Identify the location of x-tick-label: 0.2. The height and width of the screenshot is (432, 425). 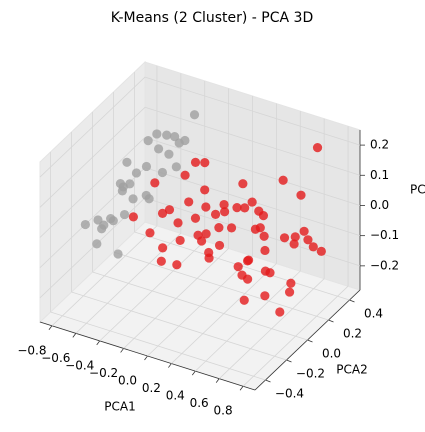
(151, 388).